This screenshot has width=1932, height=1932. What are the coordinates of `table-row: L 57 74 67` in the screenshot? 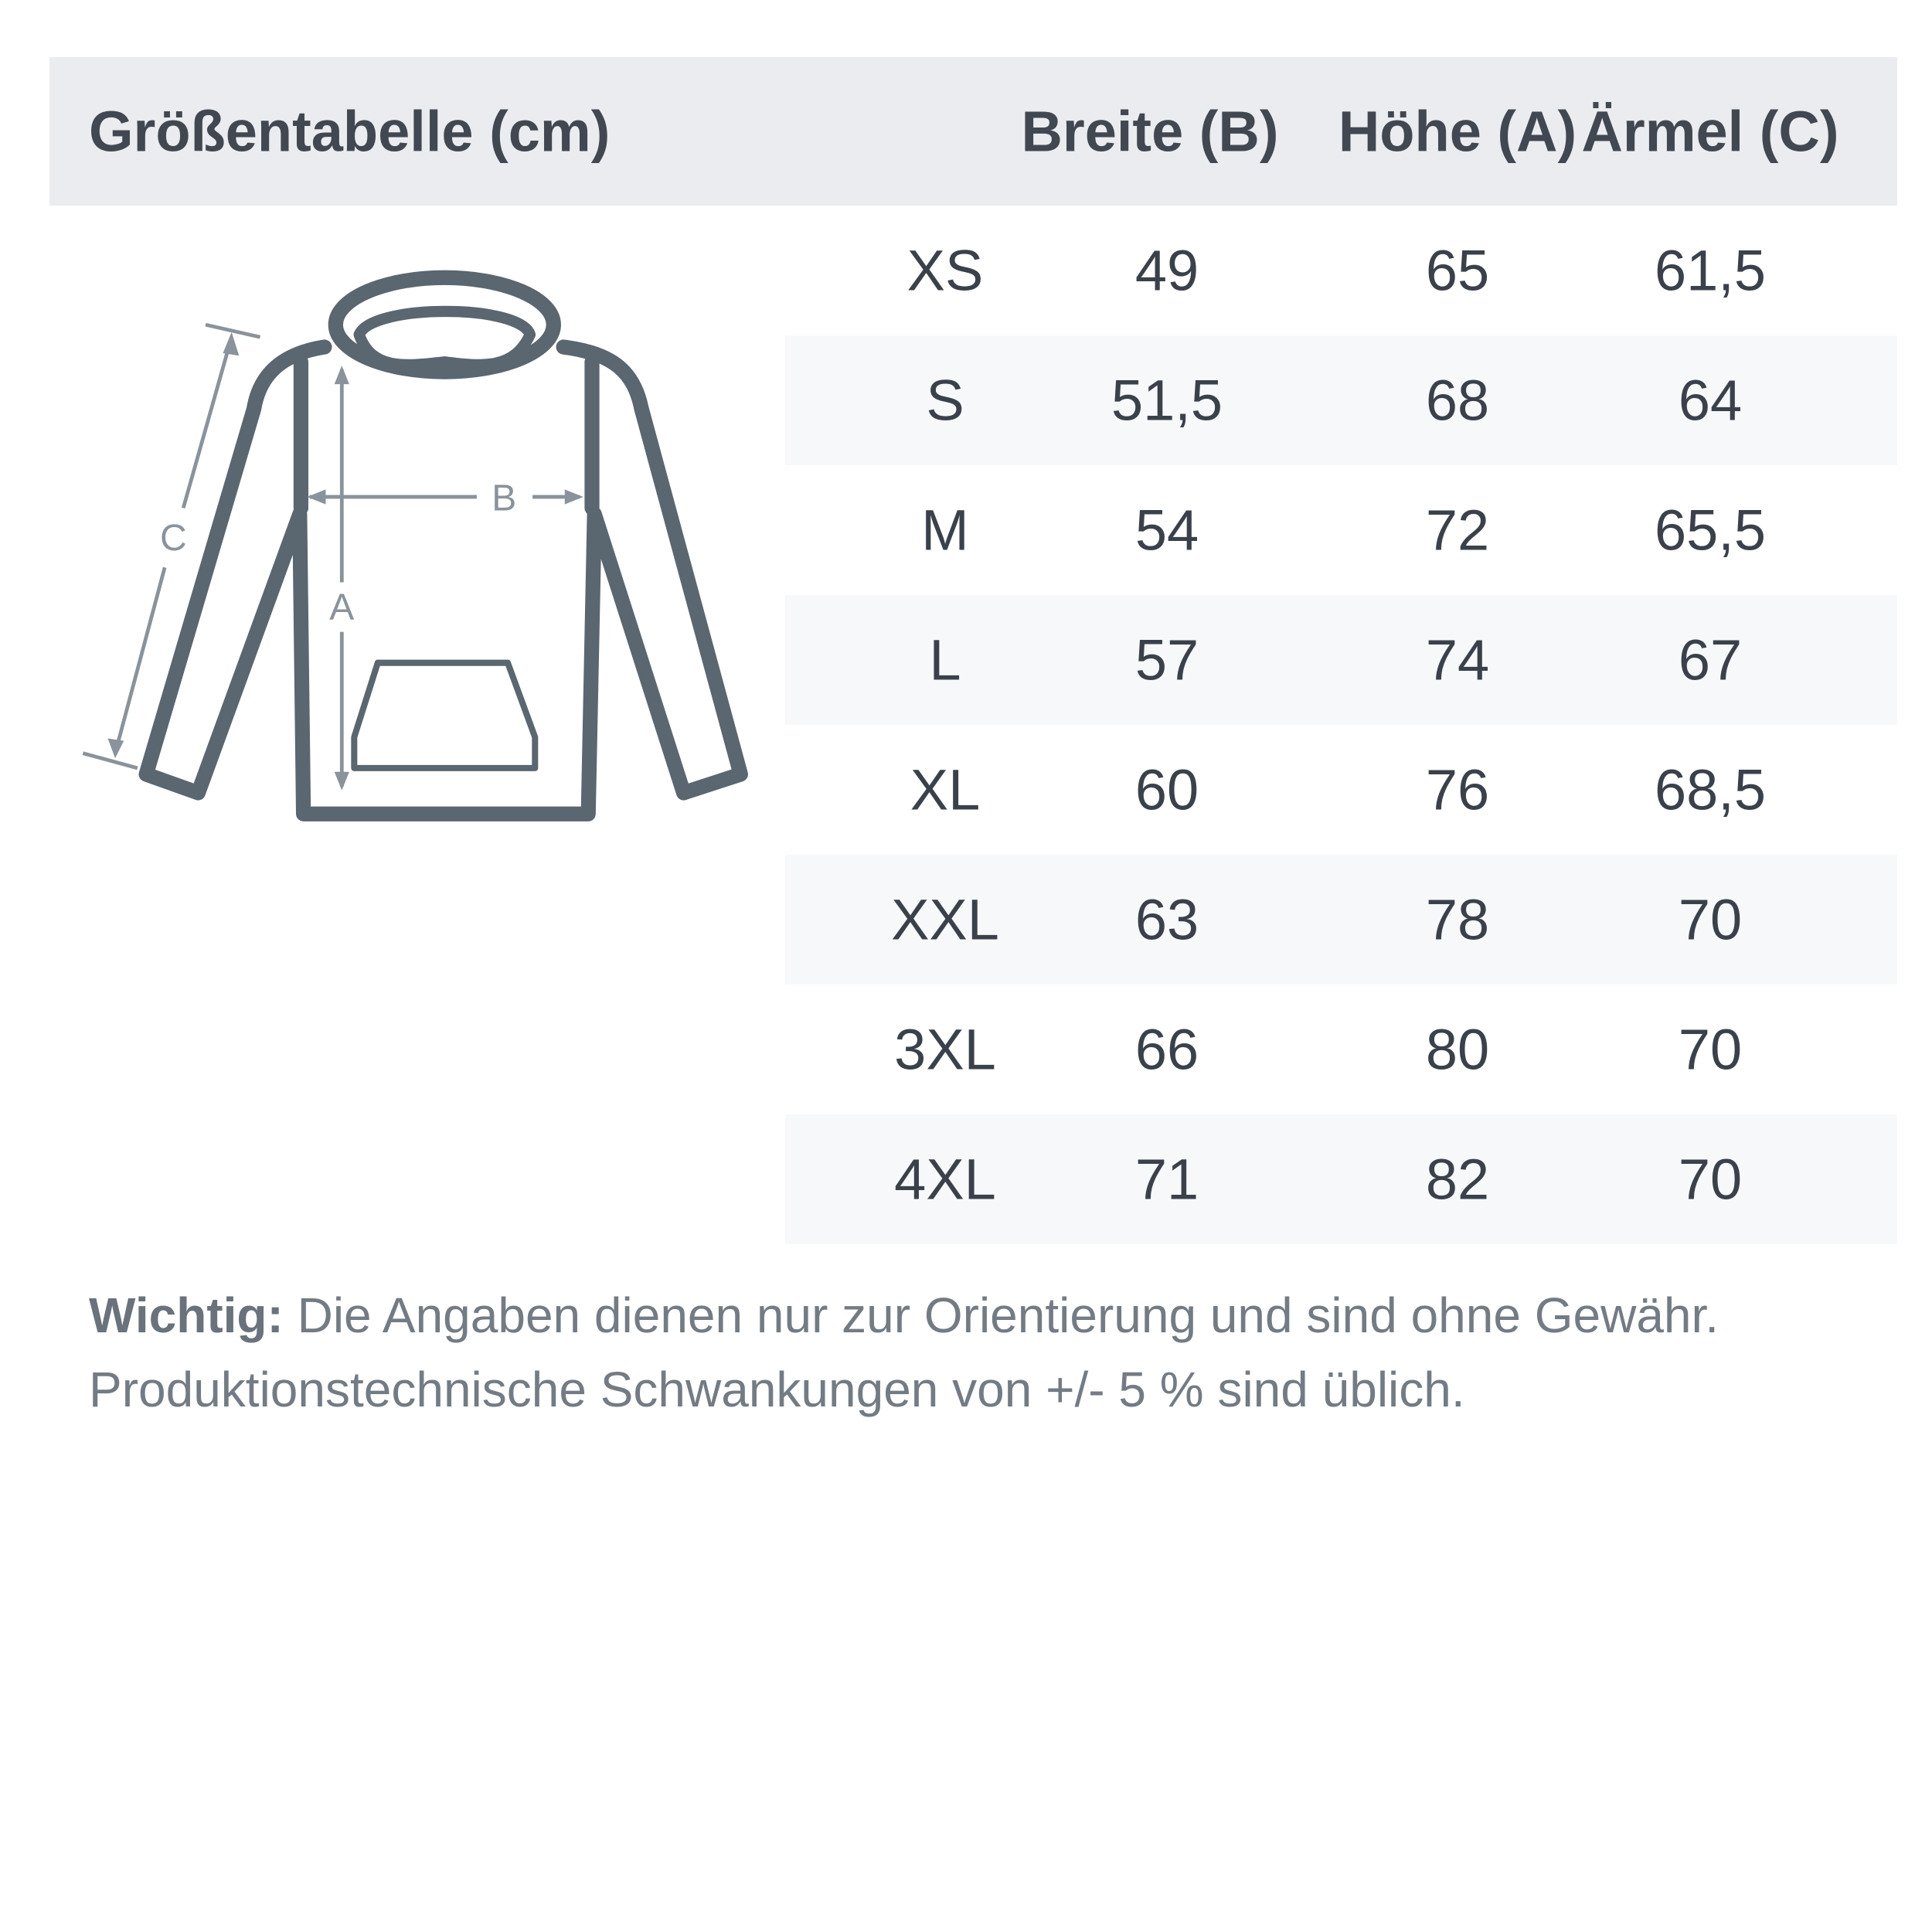 It's located at (1341, 660).